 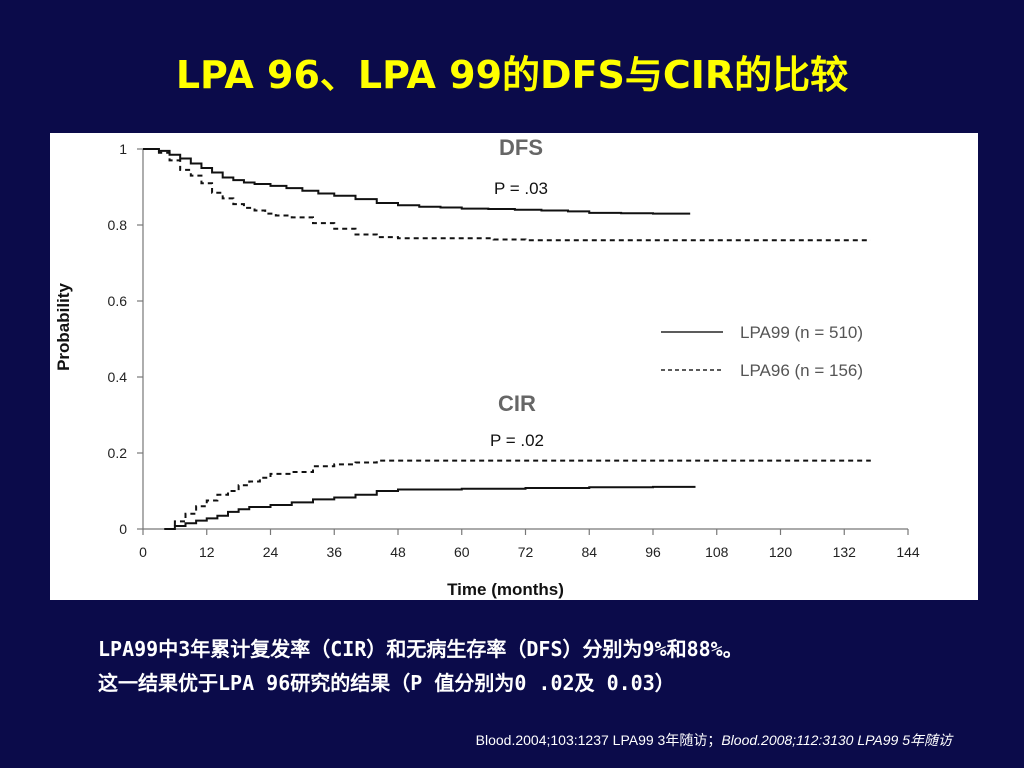 What do you see at coordinates (143, 552) in the screenshot?
I see `x-tick-label: 0` at bounding box center [143, 552].